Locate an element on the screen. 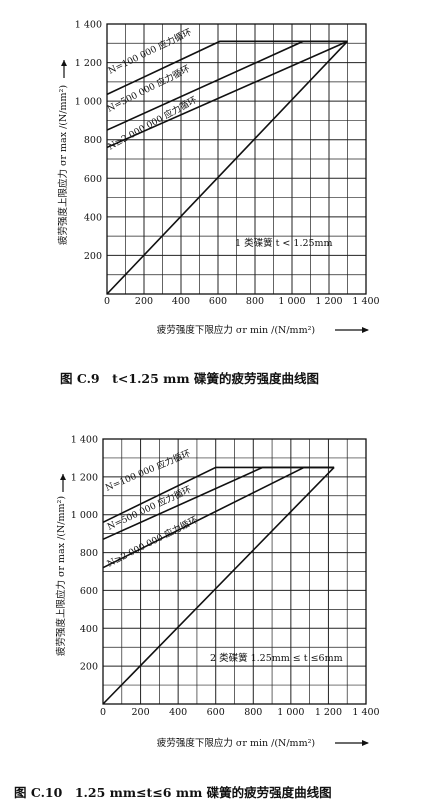 This screenshot has width=445, height=811. figure-caption: 图 C.10 1.25 mm≤t≤6 mm 碟簧的疲劳强度曲线图 is located at coordinates (173, 792).